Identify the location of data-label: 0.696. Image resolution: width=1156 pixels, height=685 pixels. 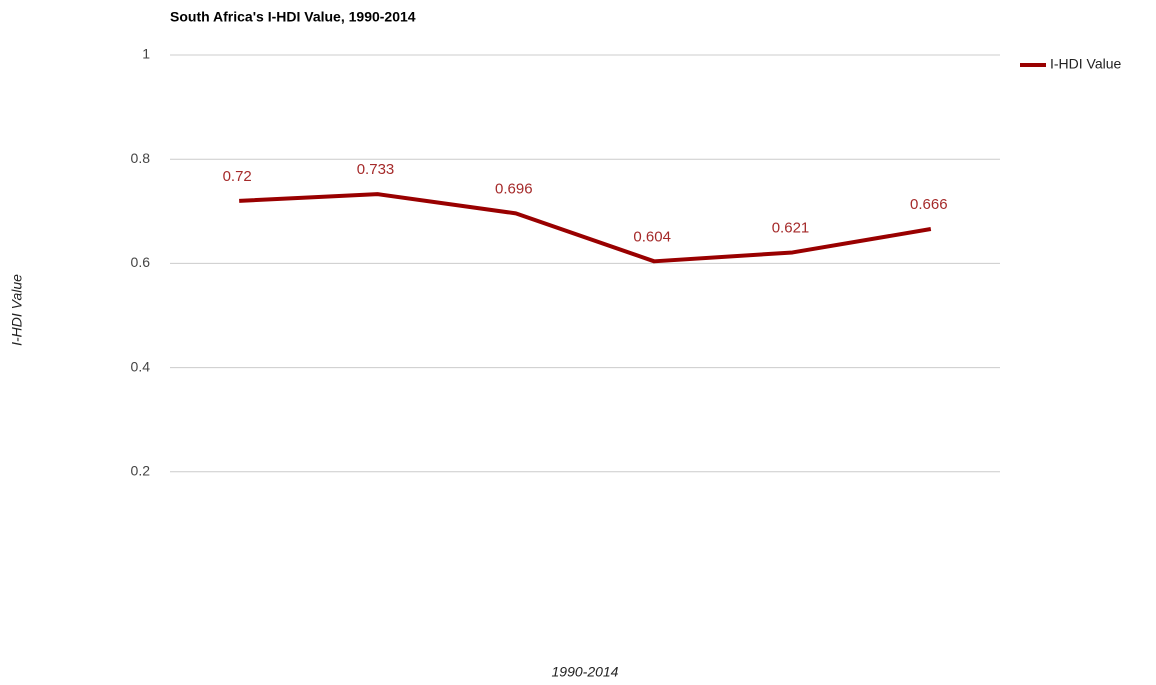
(514, 188).